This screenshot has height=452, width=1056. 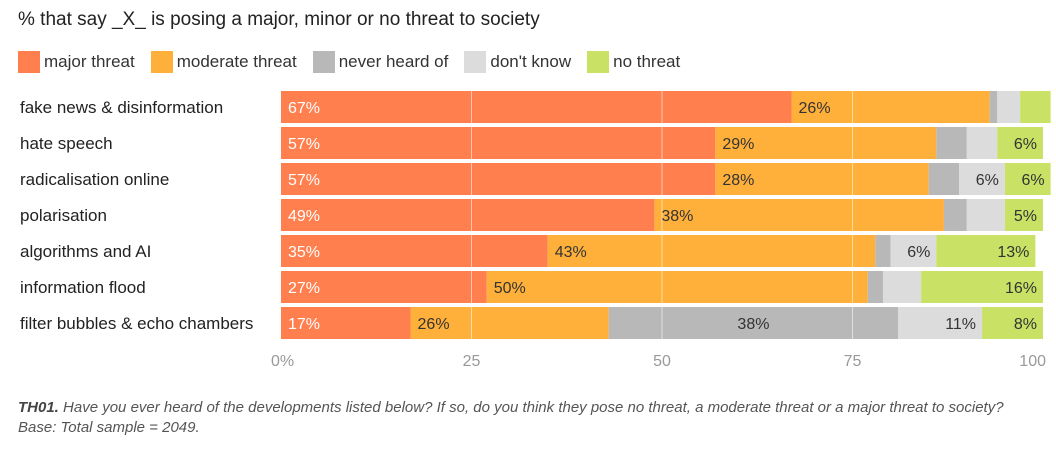 What do you see at coordinates (38, 407) in the screenshot?
I see `footnote-label: TH01.` at bounding box center [38, 407].